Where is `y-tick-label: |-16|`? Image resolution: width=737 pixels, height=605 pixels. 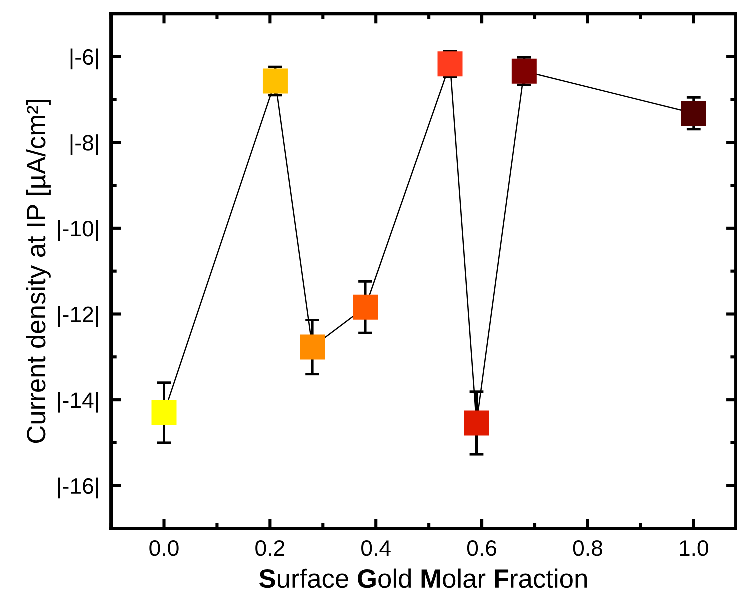
y-tick-label: |-16| is located at coordinates (78, 488).